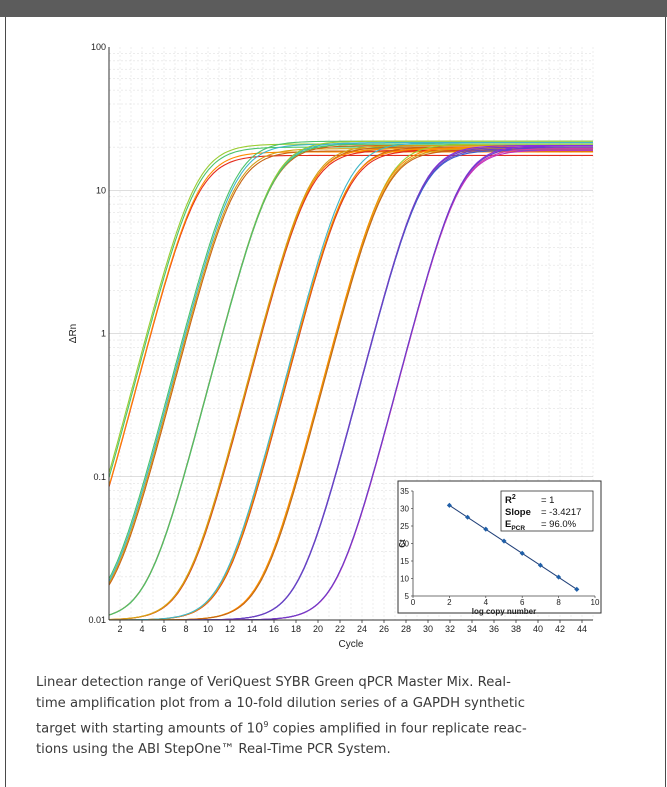 The image size is (667, 787). What do you see at coordinates (274, 629) in the screenshot?
I see `x-tick-label: 16` at bounding box center [274, 629].